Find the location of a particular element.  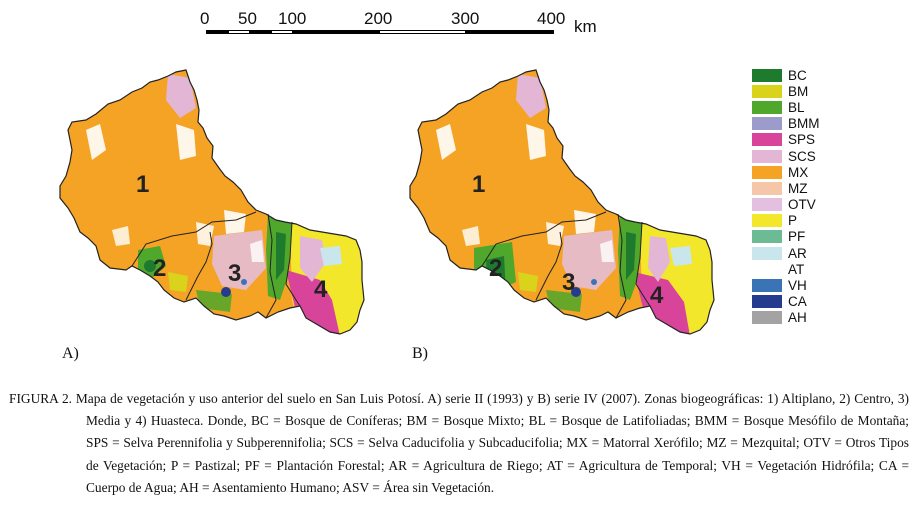

legend-item: OTV is located at coordinates (786, 205).